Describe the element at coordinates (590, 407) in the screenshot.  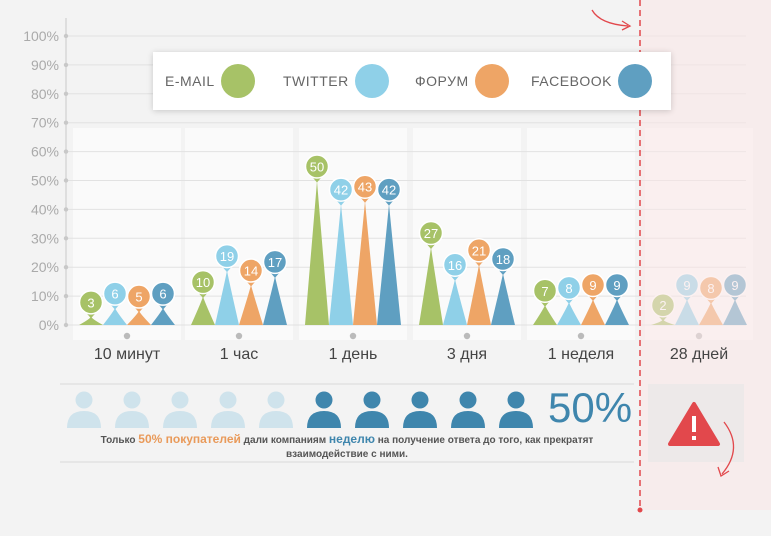
I see `percent-value: 50%` at that location.